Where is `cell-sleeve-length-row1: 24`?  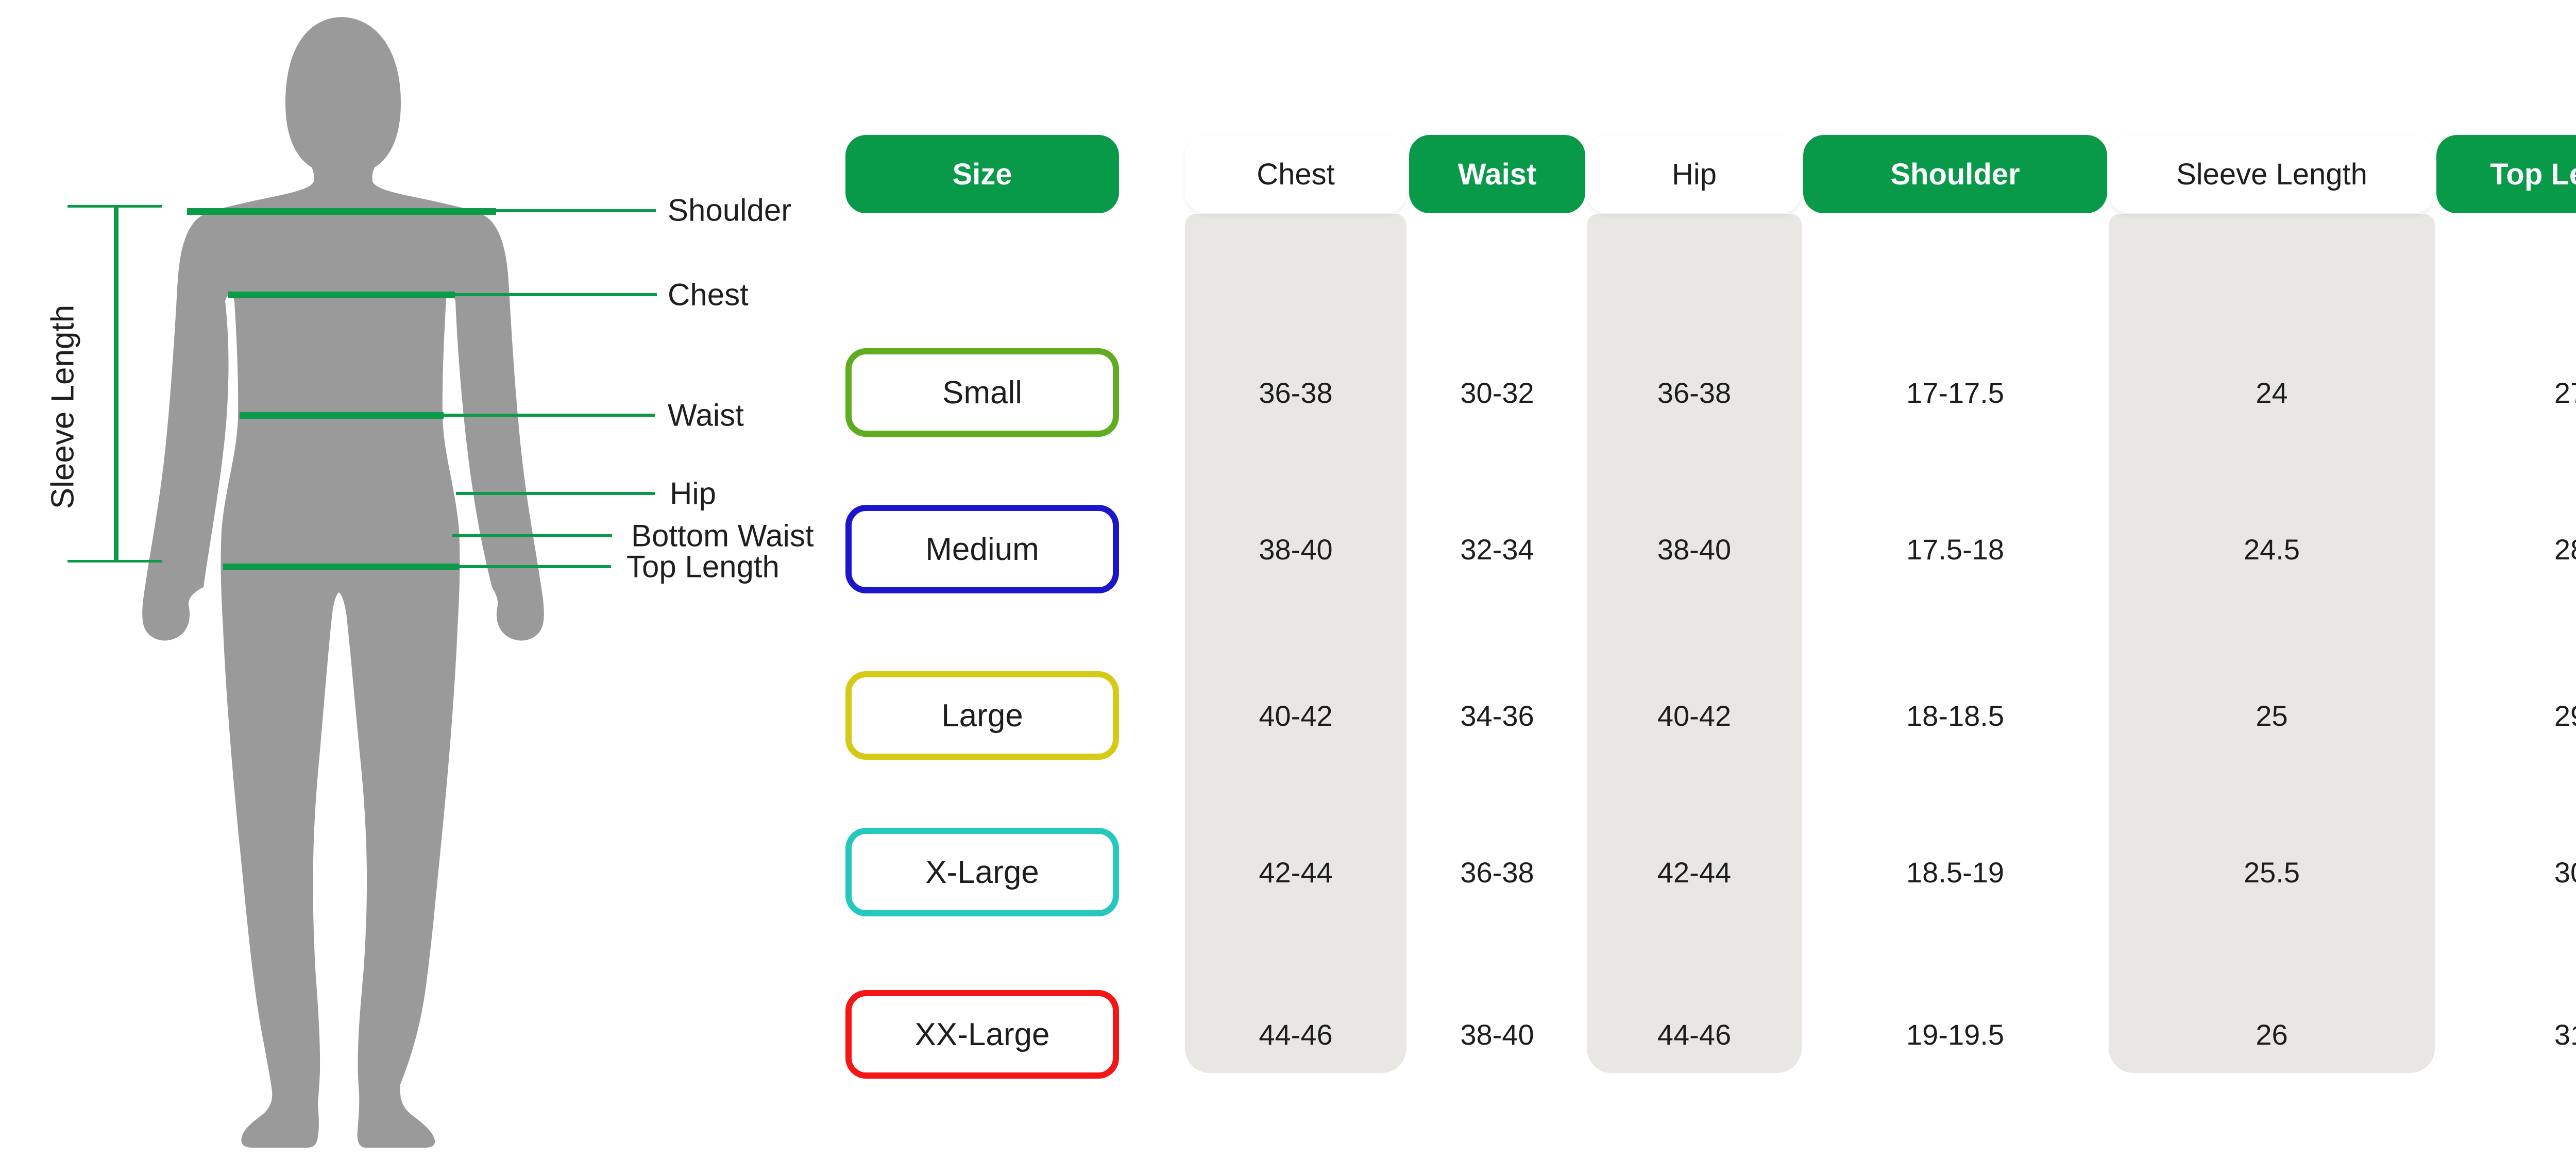 cell-sleeve-length-row1: 24 is located at coordinates (2272, 392).